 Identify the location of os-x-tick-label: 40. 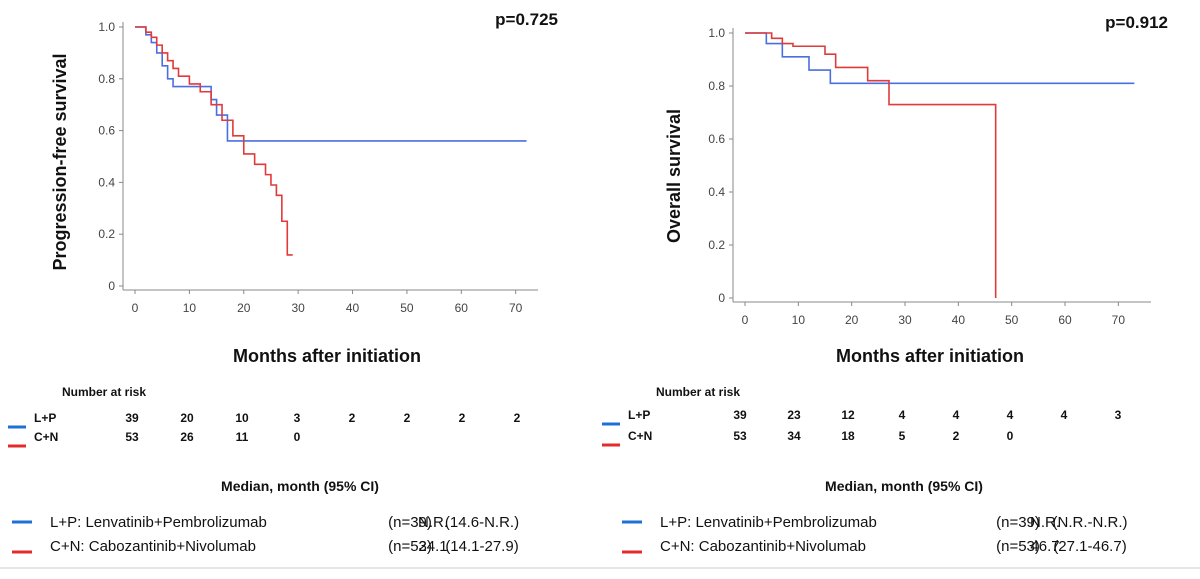
(959, 320).